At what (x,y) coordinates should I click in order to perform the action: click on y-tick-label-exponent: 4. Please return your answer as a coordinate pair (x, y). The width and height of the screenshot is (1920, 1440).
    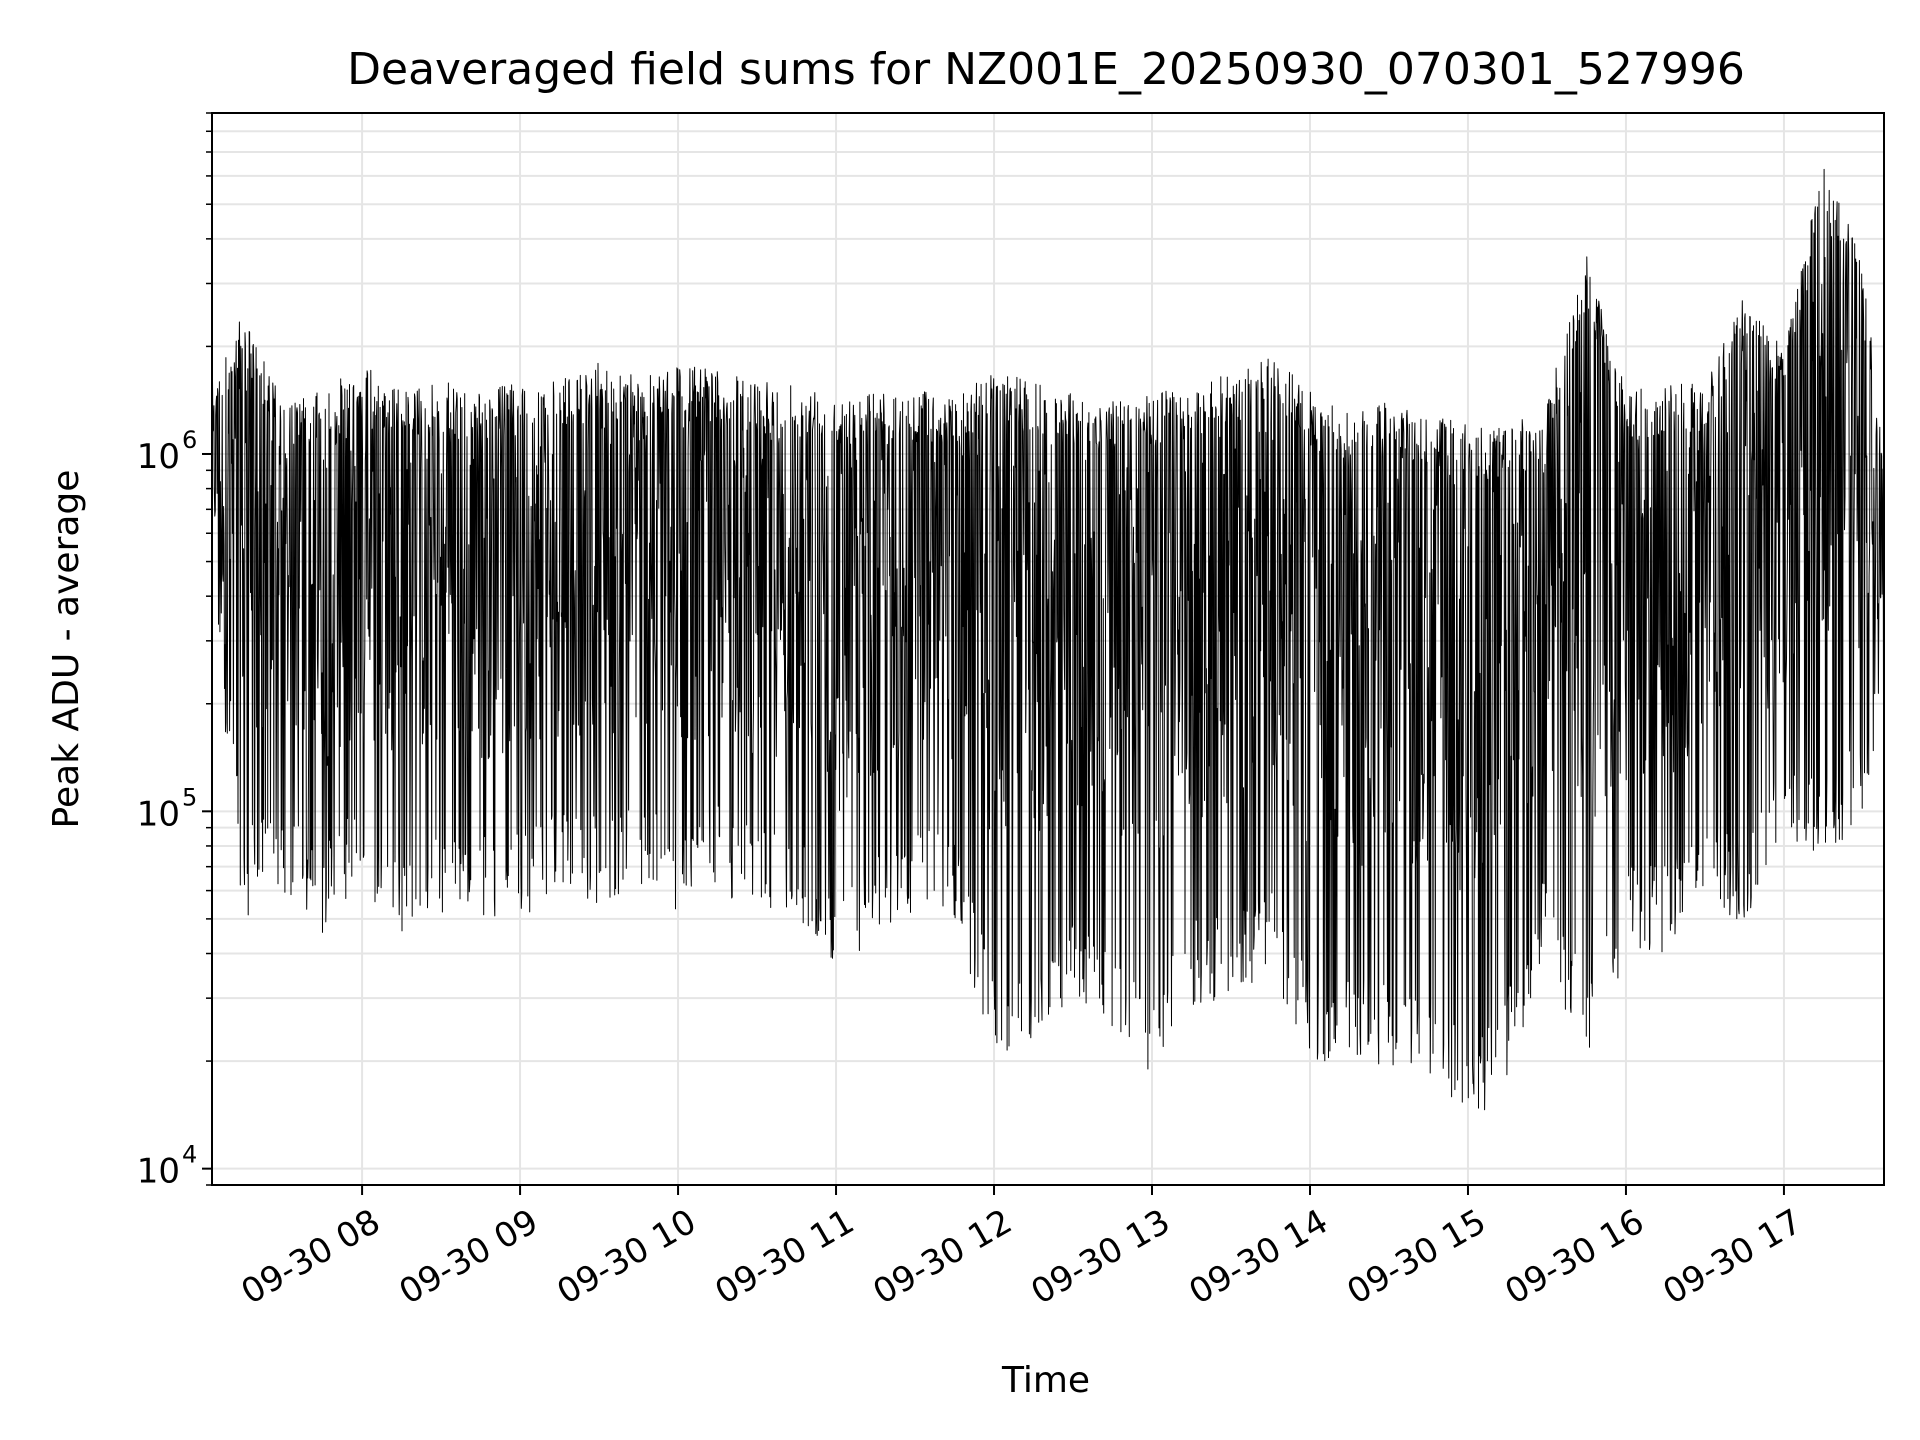
    Looking at the image, I should click on (189, 1155).